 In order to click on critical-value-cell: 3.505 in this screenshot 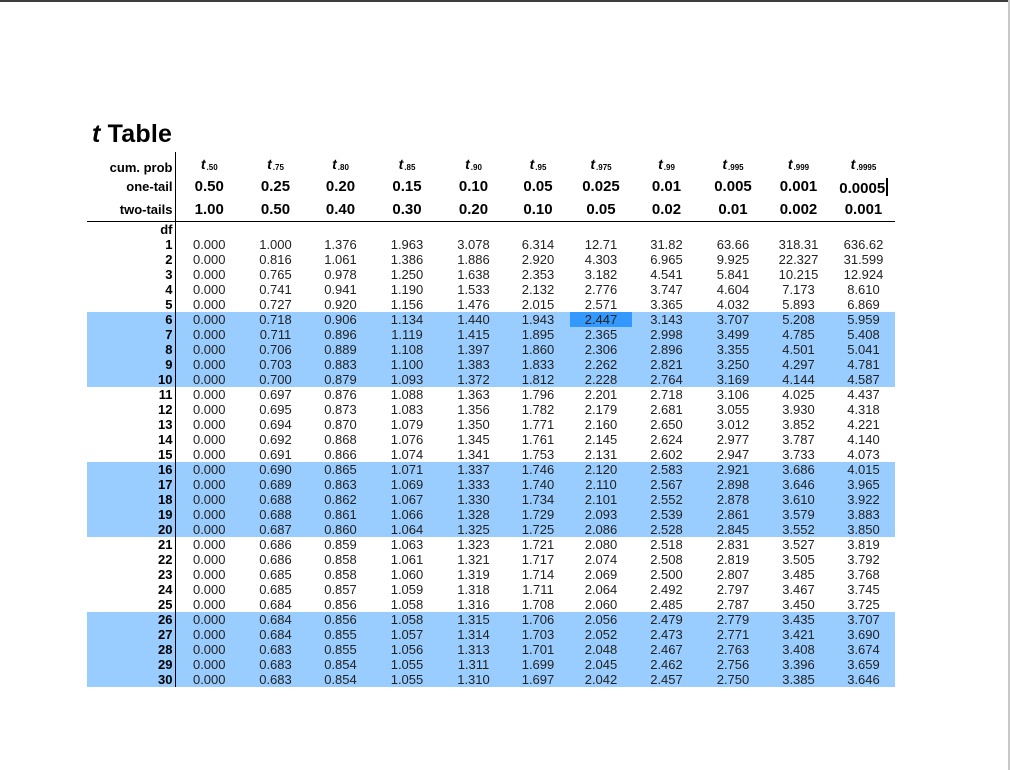, I will do `click(798, 559)`.